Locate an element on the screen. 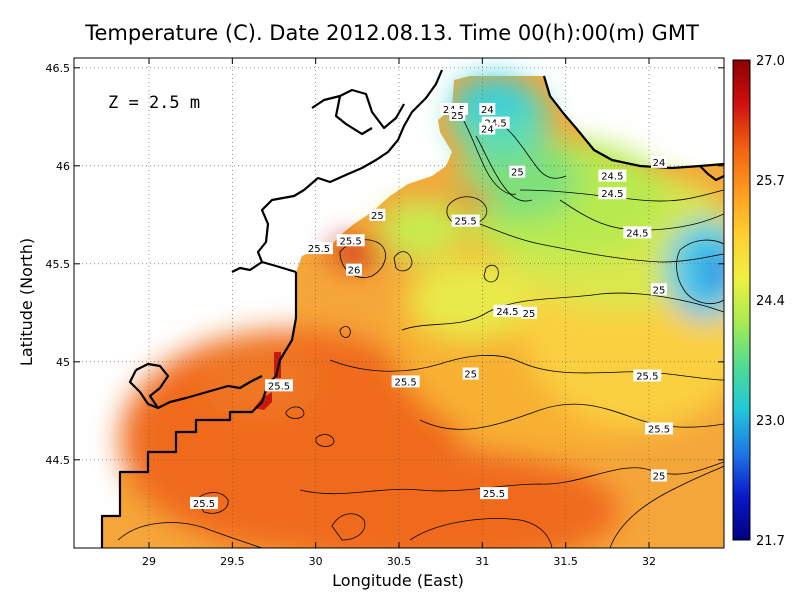 The image size is (800, 600). y-tick-label: 44.5 is located at coordinates (58, 460).